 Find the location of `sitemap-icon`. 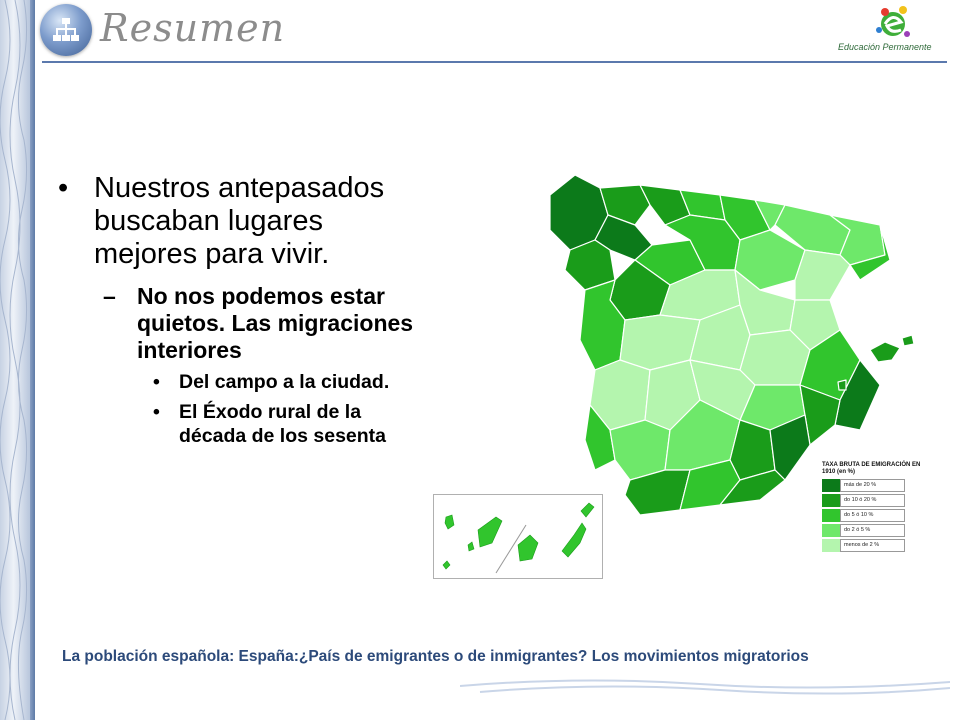

sitemap-icon is located at coordinates (66, 30).